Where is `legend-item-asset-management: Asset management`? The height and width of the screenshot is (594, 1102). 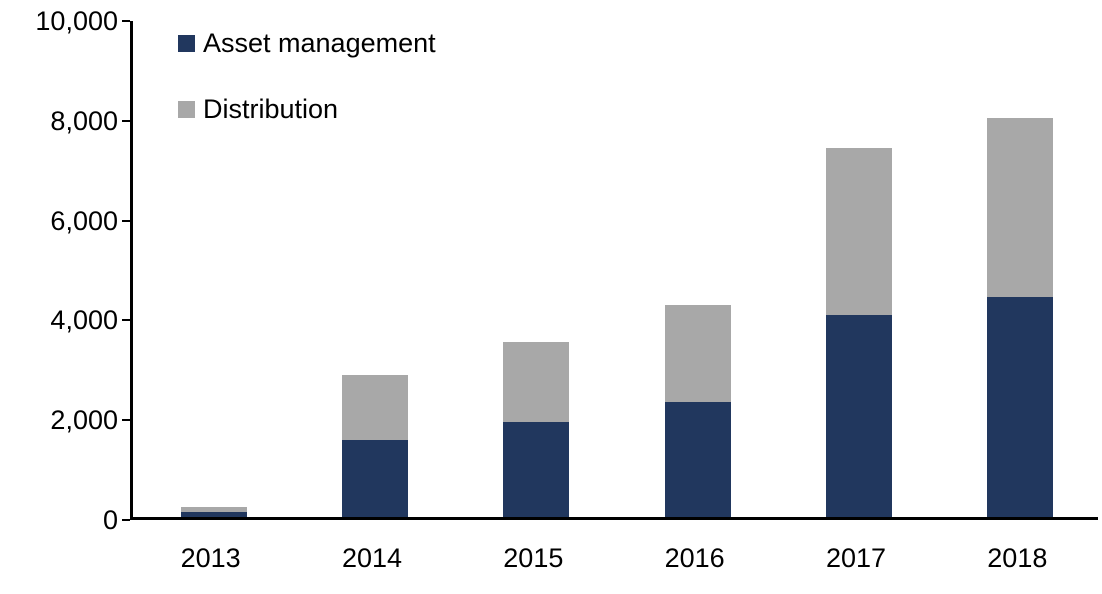
legend-item-asset-management: Asset management is located at coordinates (307, 43).